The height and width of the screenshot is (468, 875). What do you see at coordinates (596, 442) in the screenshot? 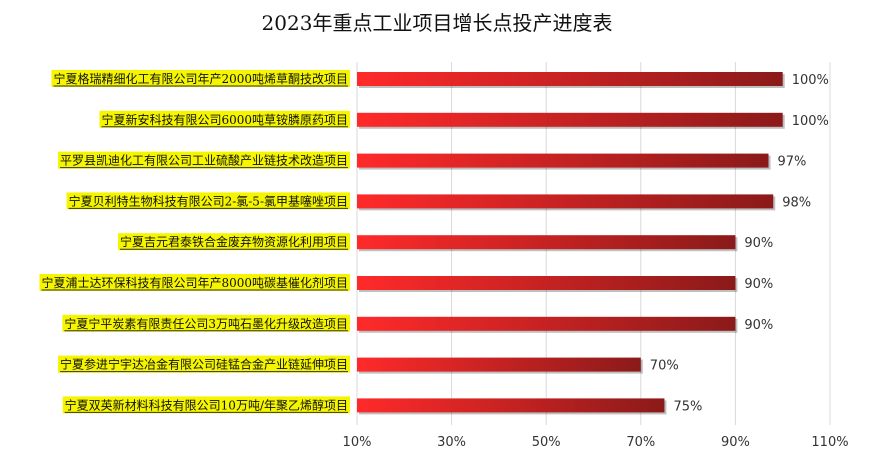
I see `x-axis-tick-layer: 10% 30% 50% 70% 90% 110%` at bounding box center [596, 442].